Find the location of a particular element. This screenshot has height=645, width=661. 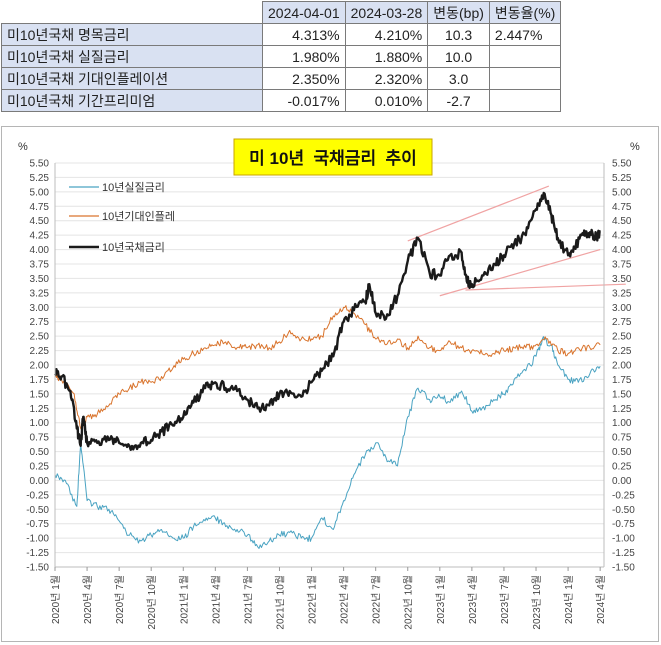

legend-label: 10년국채금리 is located at coordinates (133, 247).